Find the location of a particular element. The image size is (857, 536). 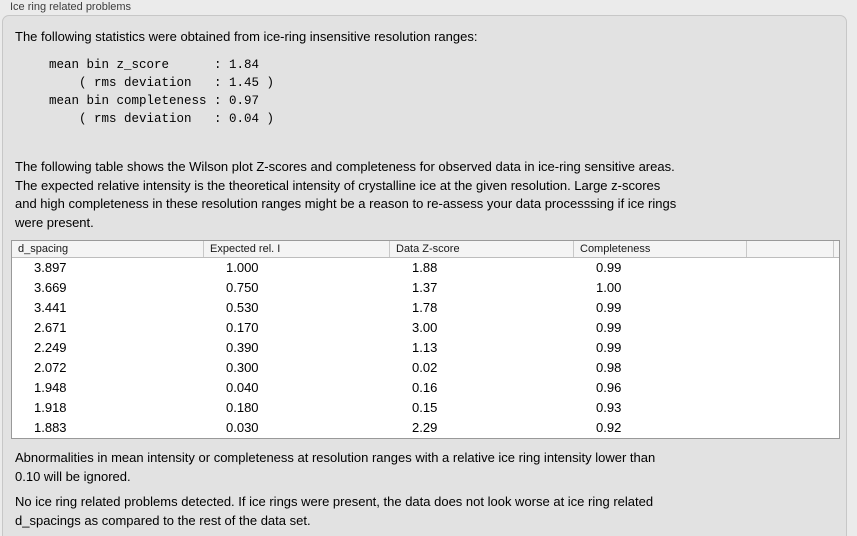

column-header-d-spacing: d_spacing is located at coordinates (108, 249).